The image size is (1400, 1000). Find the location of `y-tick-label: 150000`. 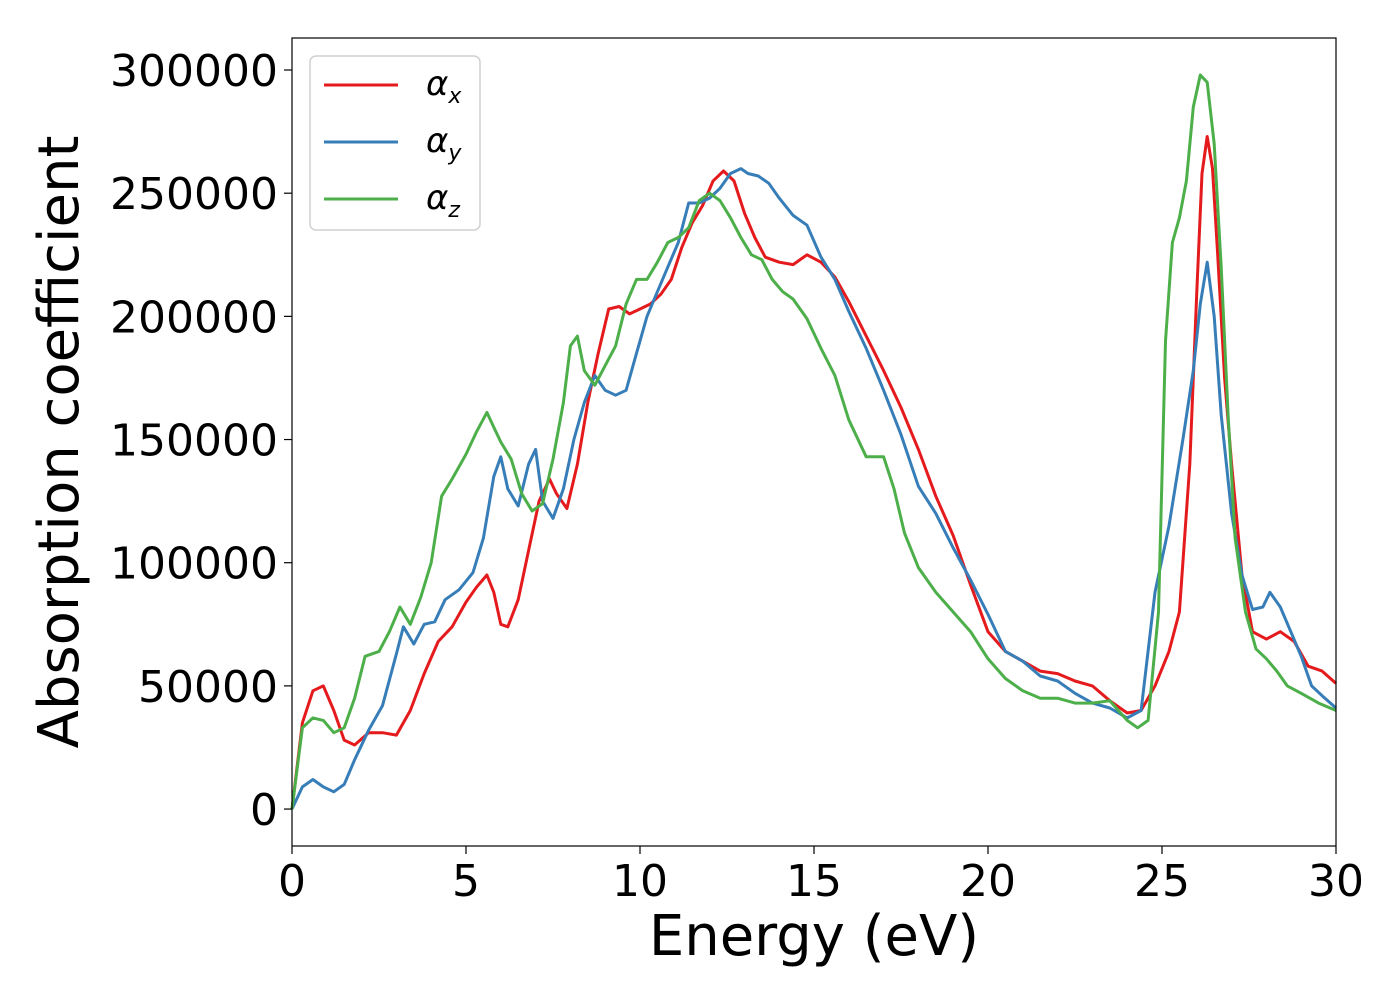

y-tick-label: 150000 is located at coordinates (194, 441).